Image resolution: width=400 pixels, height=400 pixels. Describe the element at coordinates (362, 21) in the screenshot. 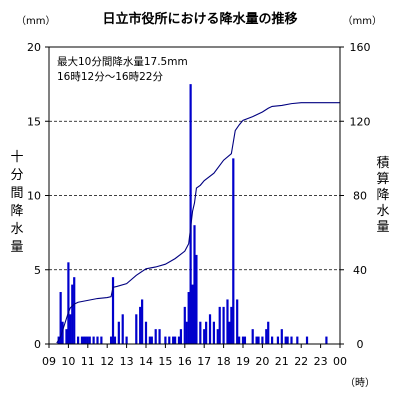

I see `right-axis-unit: （mm）` at that location.